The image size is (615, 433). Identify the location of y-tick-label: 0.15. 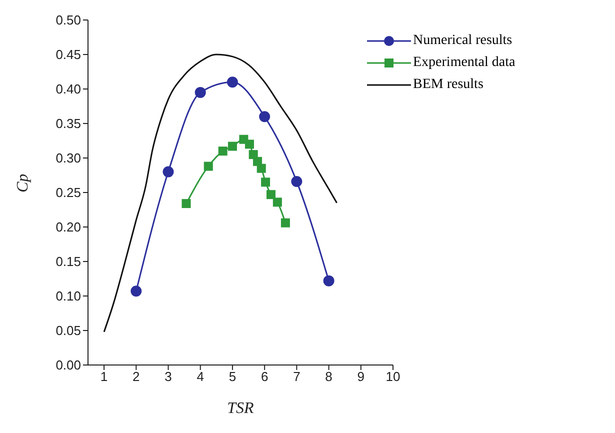
(68, 262).